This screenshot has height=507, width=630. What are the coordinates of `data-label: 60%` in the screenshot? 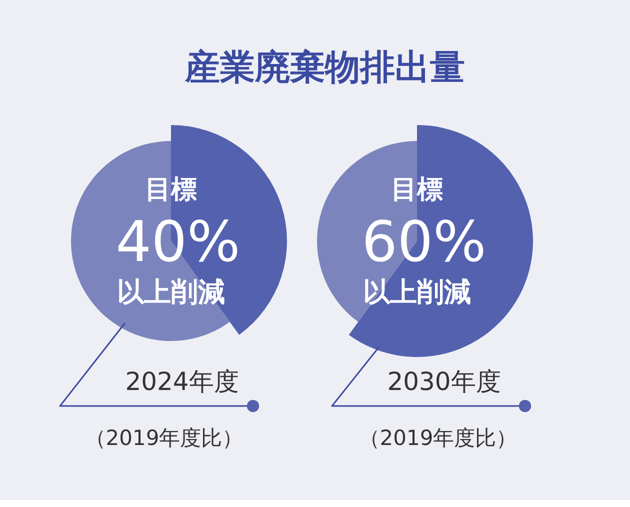 It's located at (424, 242).